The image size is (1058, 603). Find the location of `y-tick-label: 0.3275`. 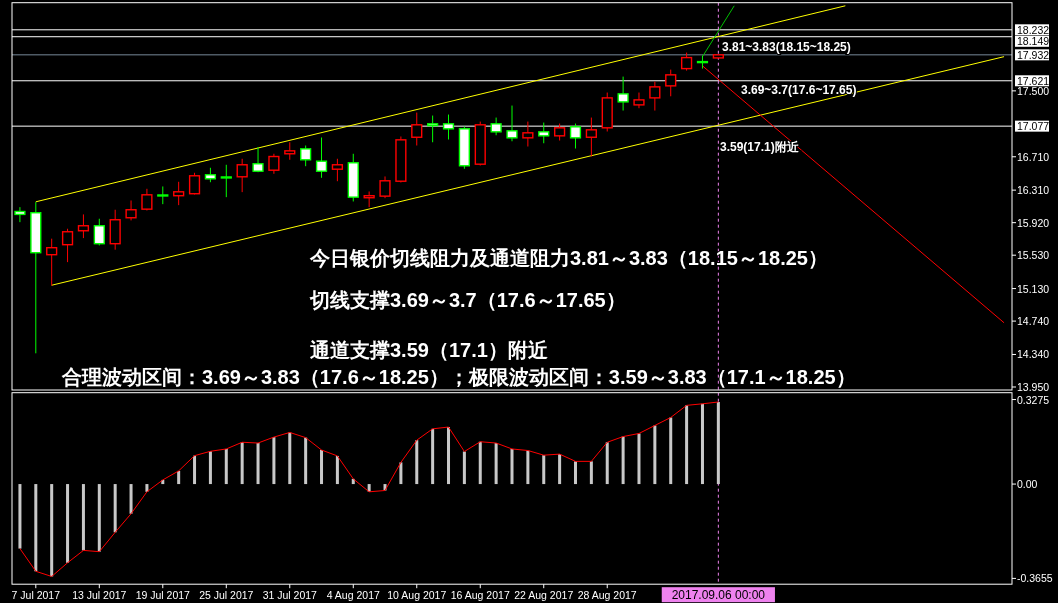

y-tick-label: 0.3275 is located at coordinates (1033, 399).